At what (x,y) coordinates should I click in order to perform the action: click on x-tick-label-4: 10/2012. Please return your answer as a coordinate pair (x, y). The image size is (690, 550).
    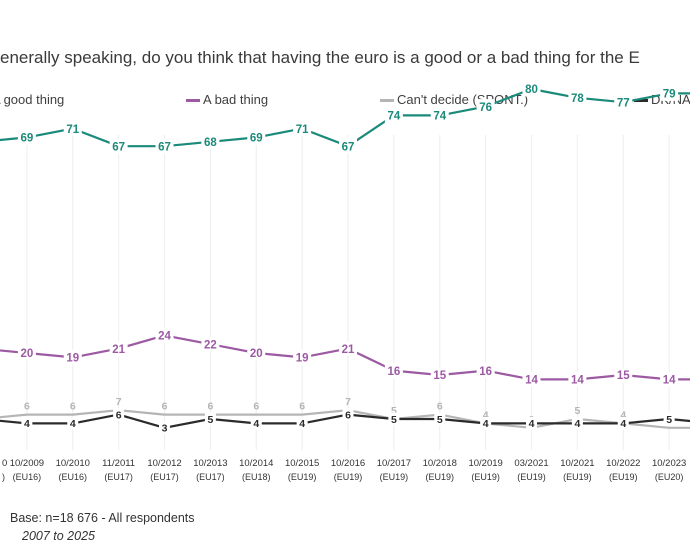
    Looking at the image, I should click on (164, 463).